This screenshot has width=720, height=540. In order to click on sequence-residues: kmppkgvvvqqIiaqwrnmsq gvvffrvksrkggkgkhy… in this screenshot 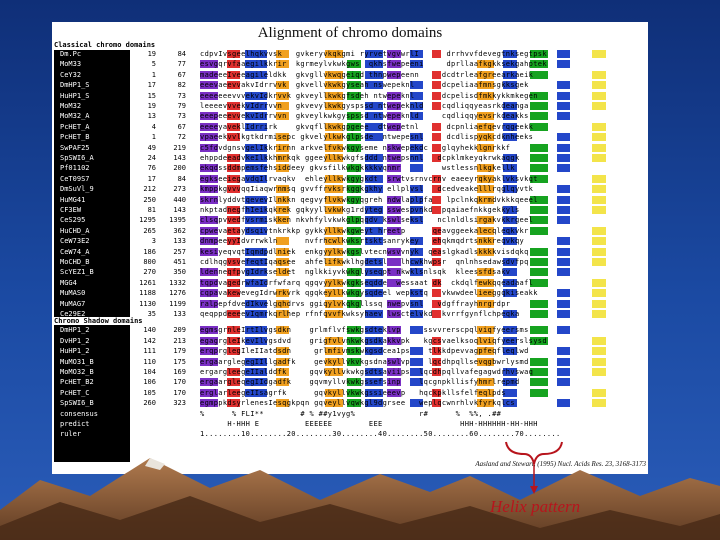, I will do `click(367, 189)`.